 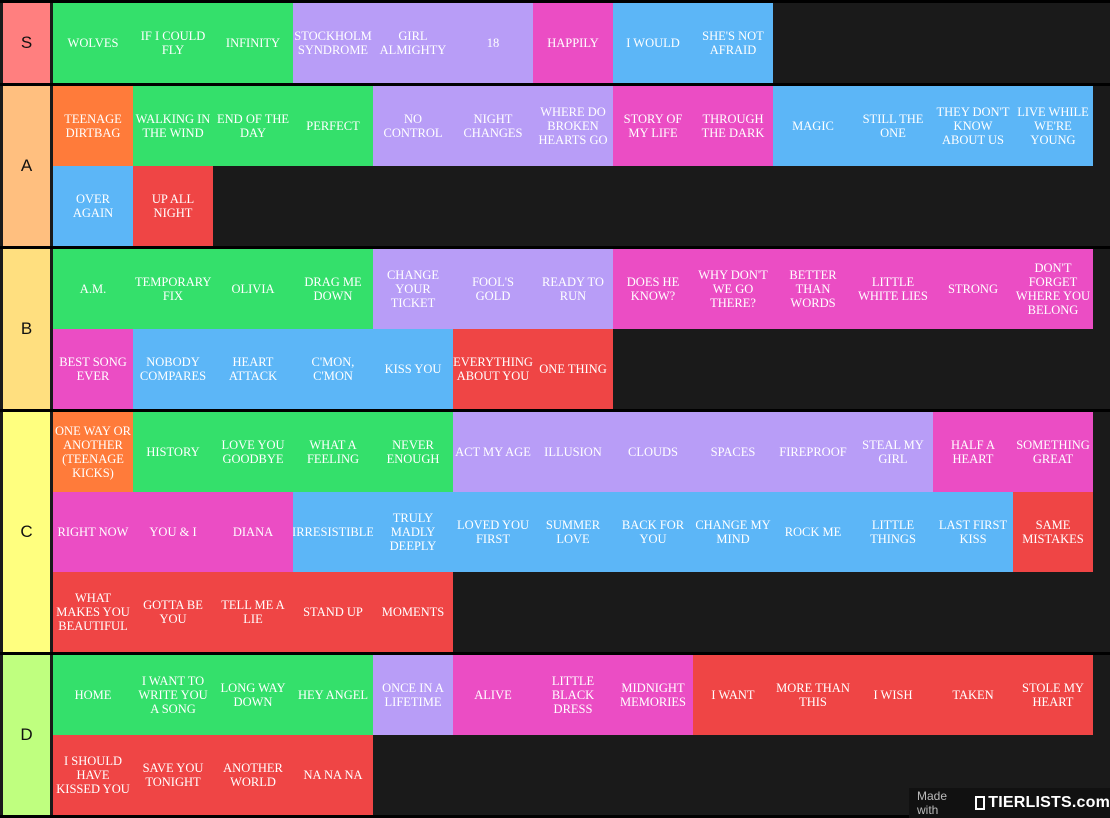 I want to click on tier-item: THROUGH THE DARK, so click(x=733, y=126).